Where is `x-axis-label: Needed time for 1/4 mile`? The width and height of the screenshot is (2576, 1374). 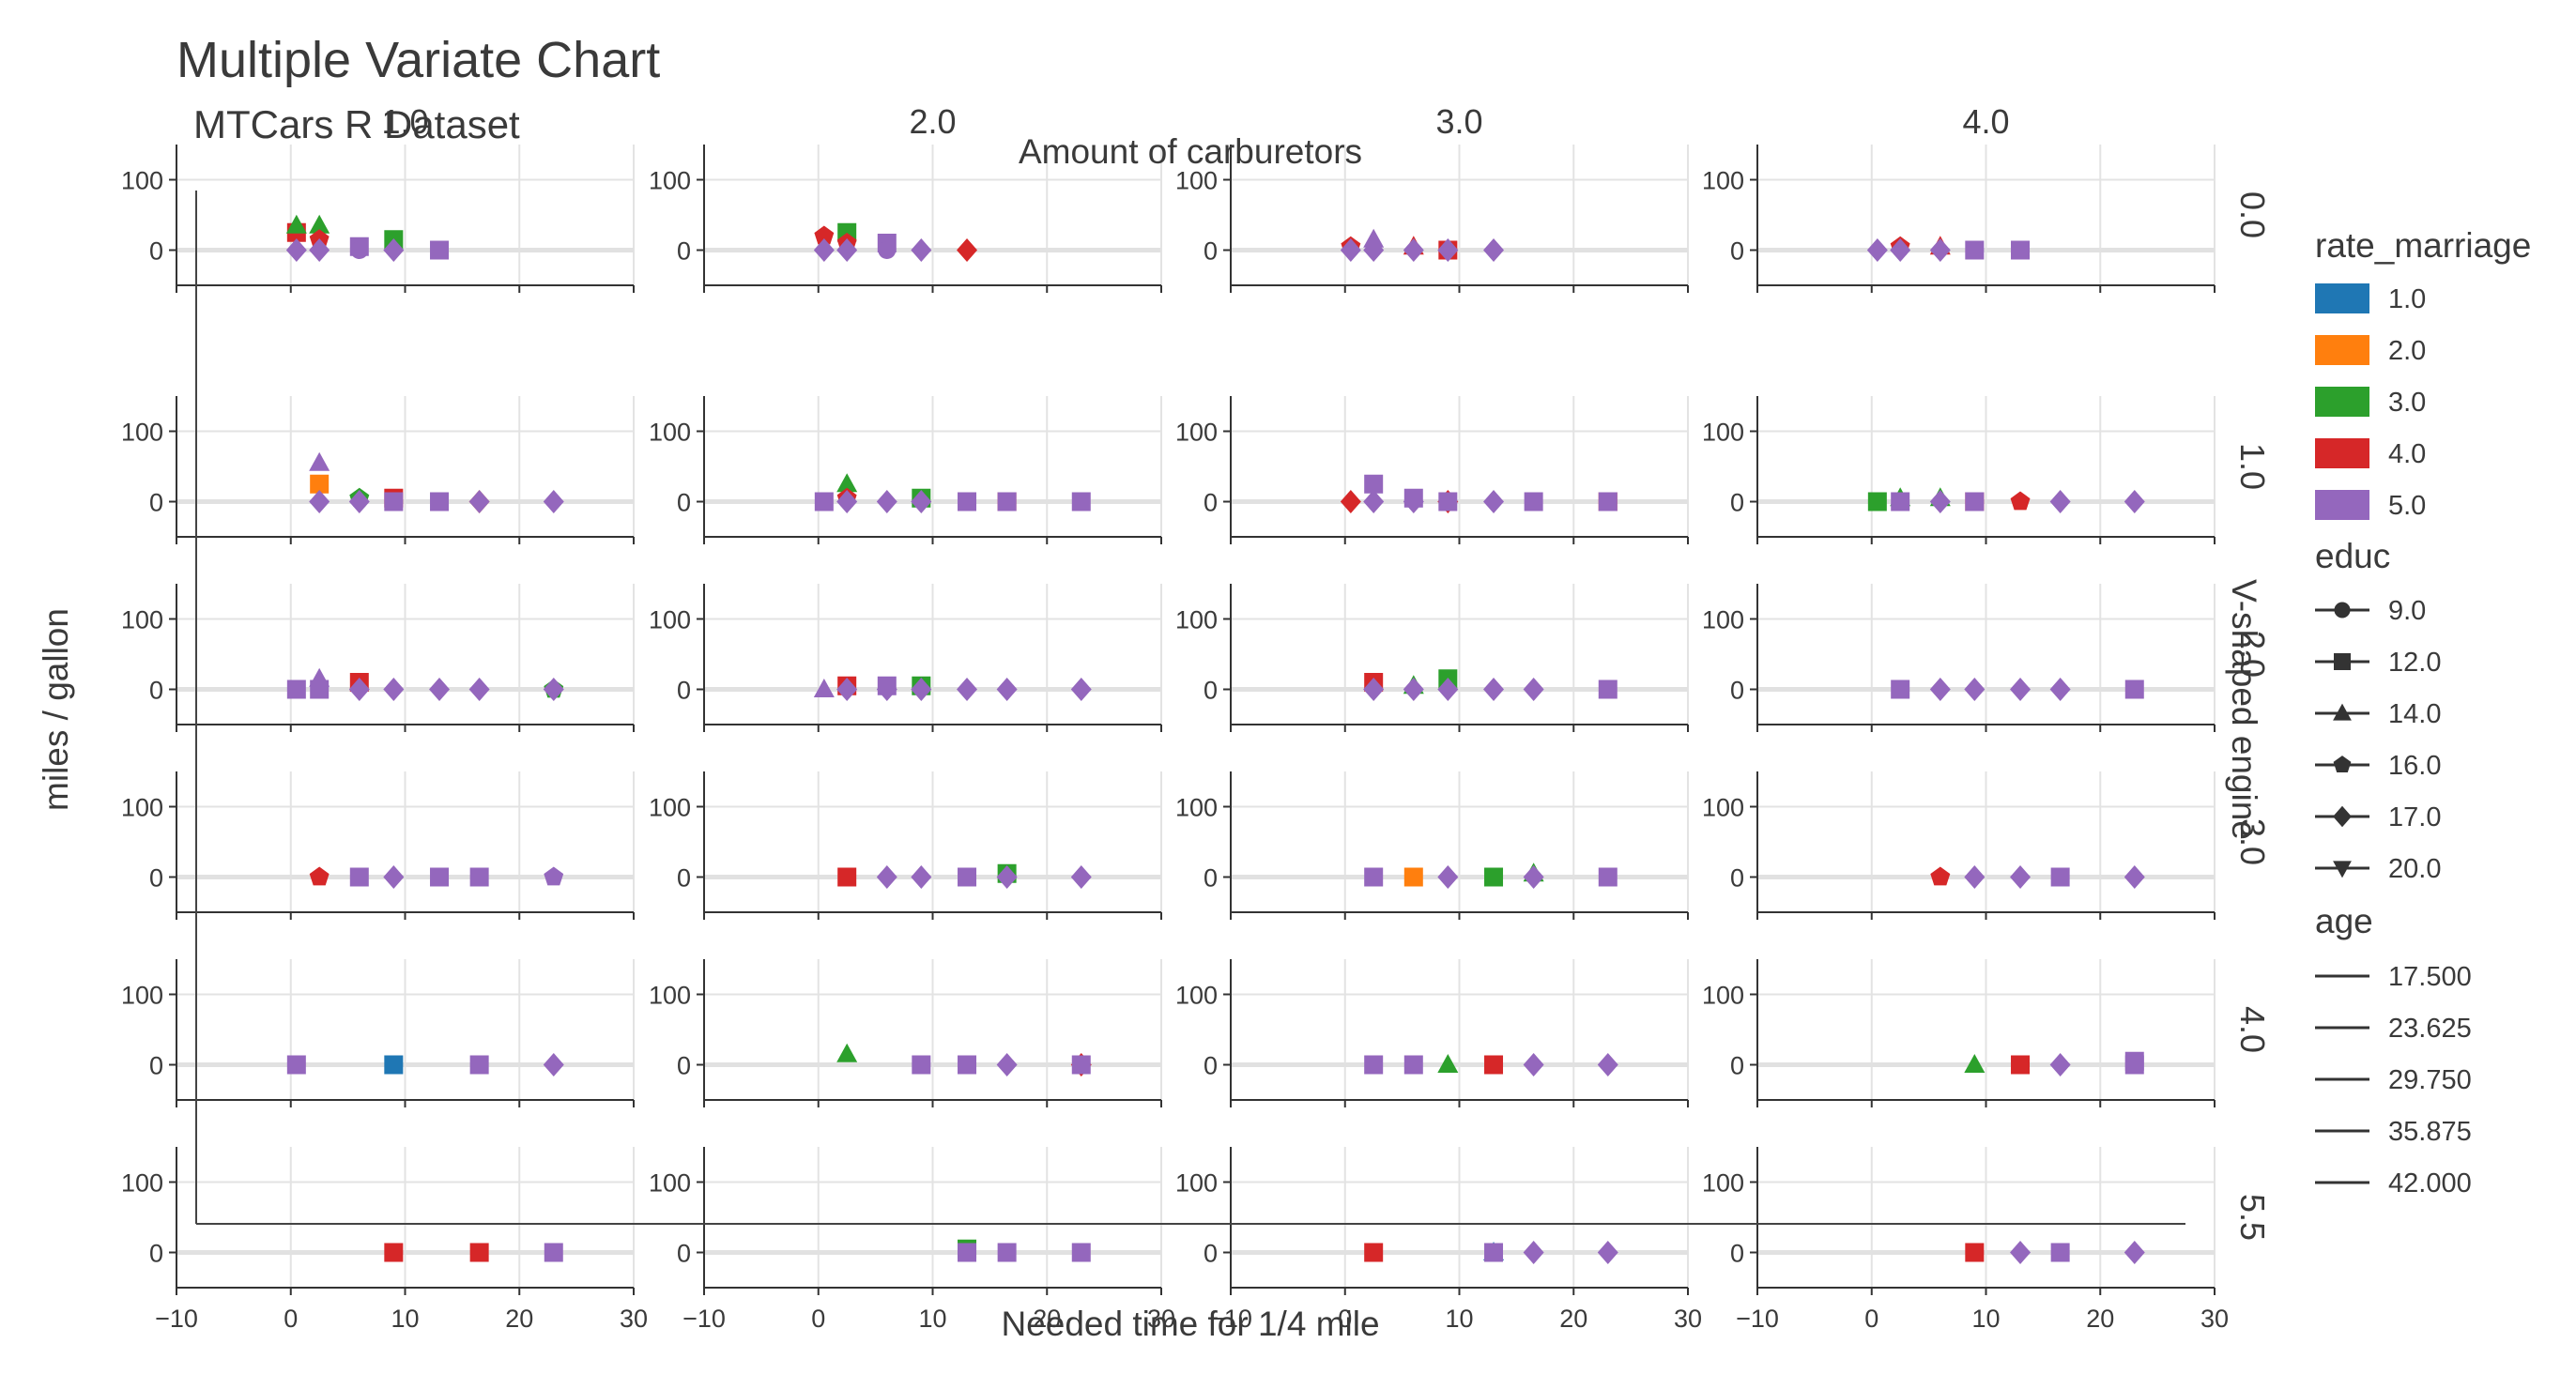 x-axis-label: Needed time for 1/4 mile is located at coordinates (1190, 1324).